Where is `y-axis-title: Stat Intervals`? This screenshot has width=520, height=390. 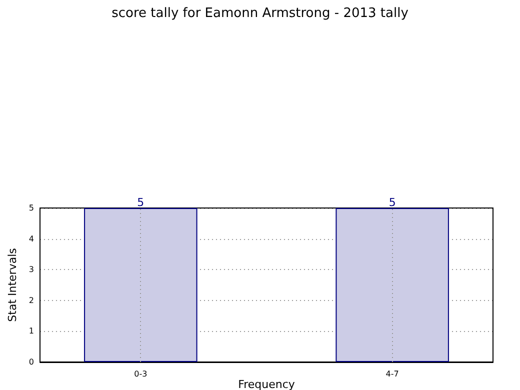
y-axis-title: Stat Intervals is located at coordinates (13, 285).